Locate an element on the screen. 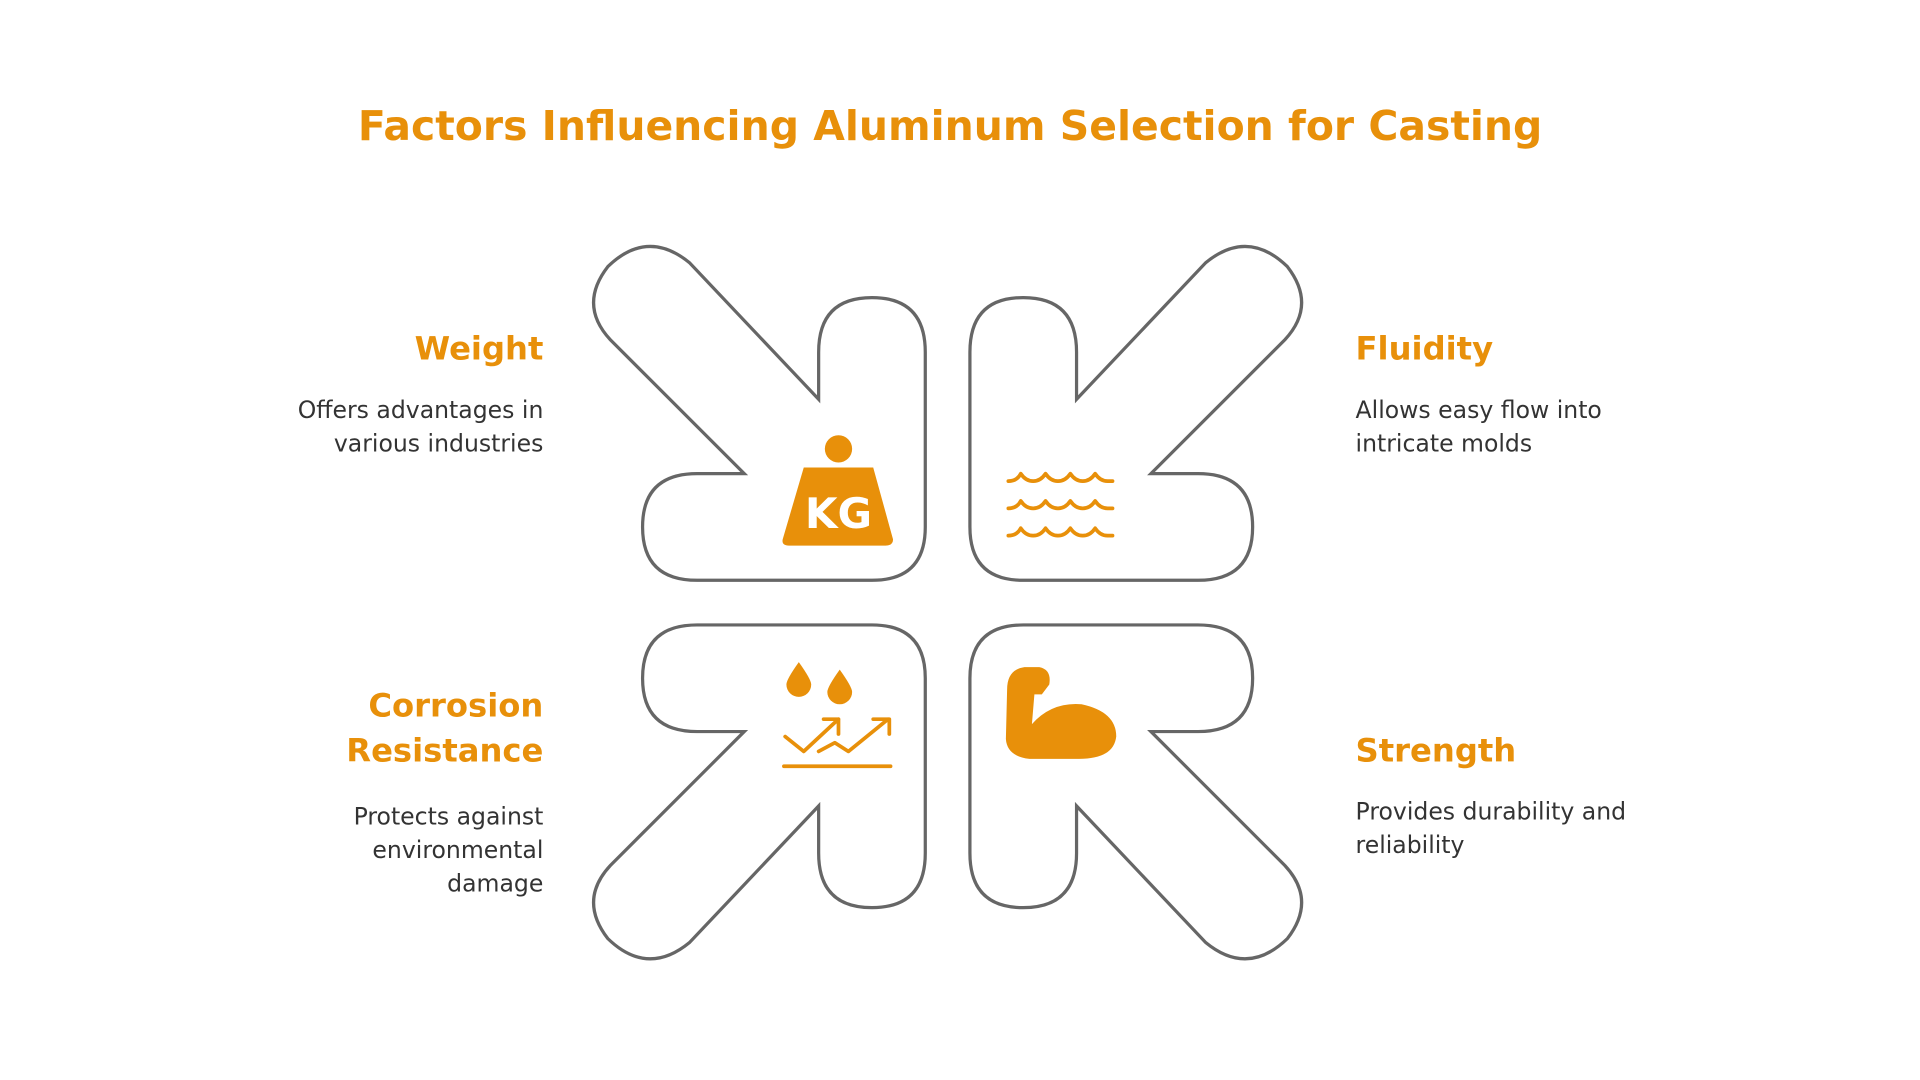  factor-desc-fluidity-line1: Allows easy flow into is located at coordinates (1479, 410).